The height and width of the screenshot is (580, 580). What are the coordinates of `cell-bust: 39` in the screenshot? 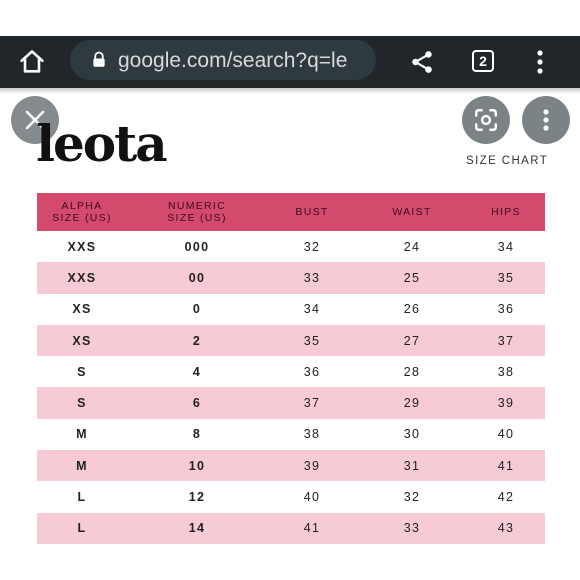 It's located at (312, 466).